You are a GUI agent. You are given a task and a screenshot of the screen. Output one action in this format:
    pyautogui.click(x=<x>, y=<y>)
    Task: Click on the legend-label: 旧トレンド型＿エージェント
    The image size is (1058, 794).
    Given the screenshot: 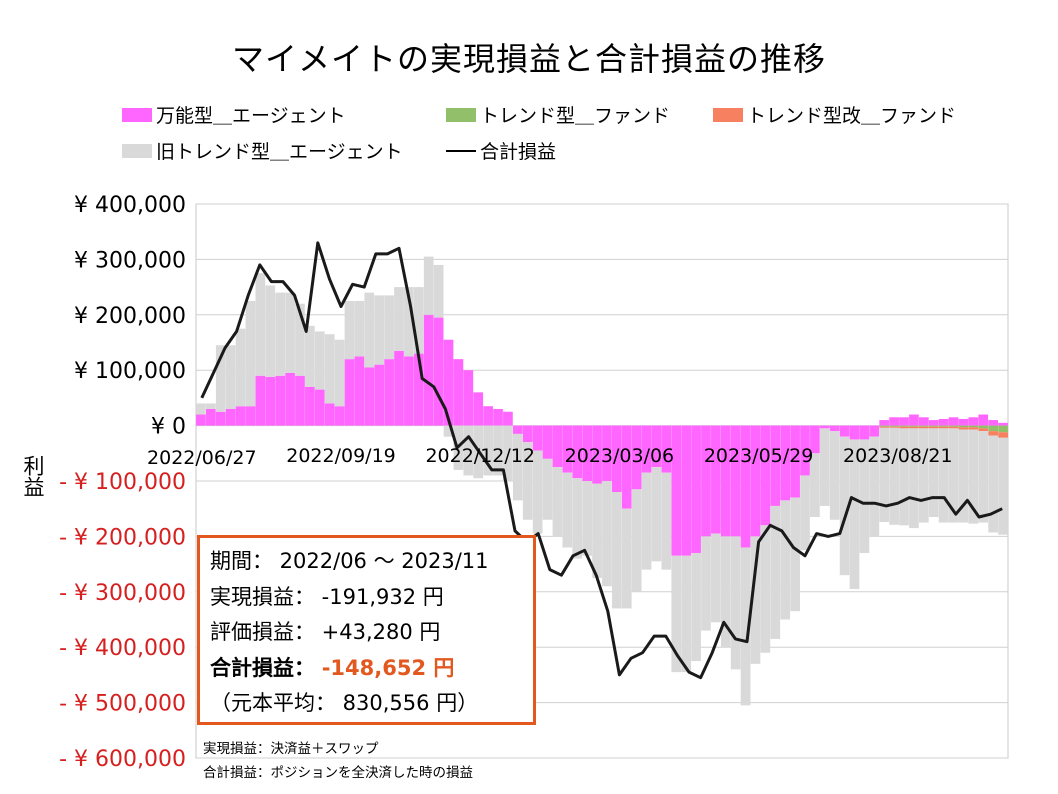 What is the action you would take?
    pyautogui.click(x=279, y=152)
    